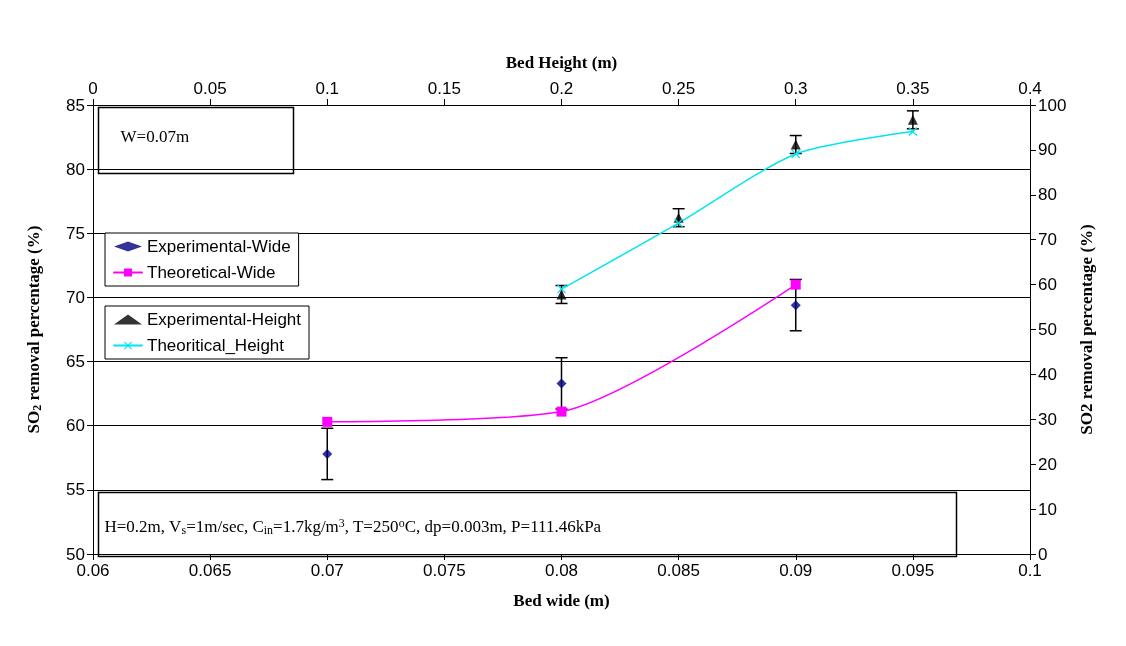 This screenshot has width=1126, height=646. I want to click on legend-label: Theoritical_Height, so click(216, 345).